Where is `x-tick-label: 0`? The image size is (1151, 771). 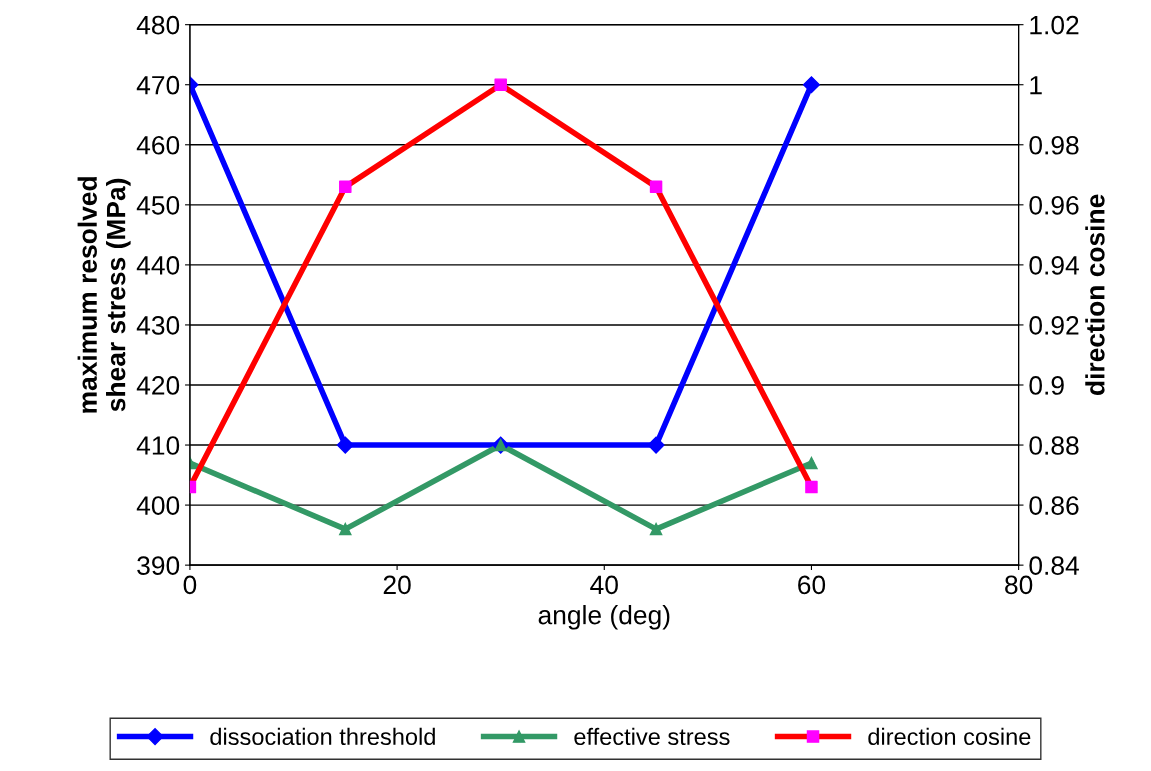
x-tick-label: 0 is located at coordinates (190, 585).